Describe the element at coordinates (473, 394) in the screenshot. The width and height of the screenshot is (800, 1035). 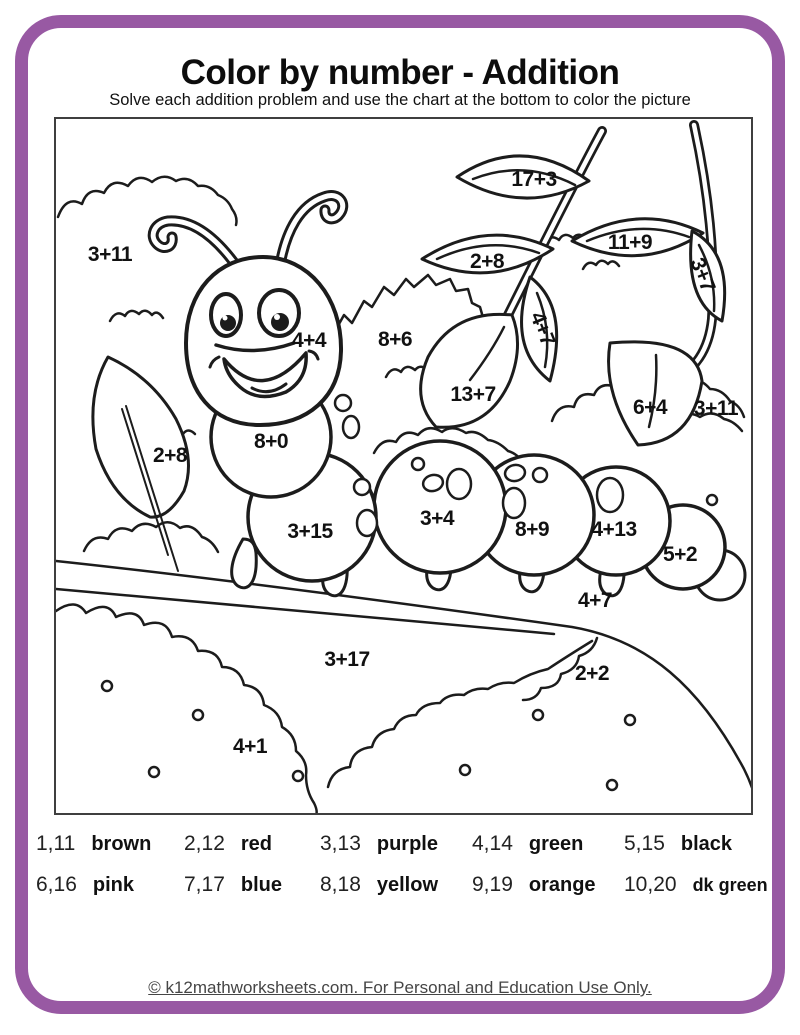
I see `problem-label: 13+7` at that location.